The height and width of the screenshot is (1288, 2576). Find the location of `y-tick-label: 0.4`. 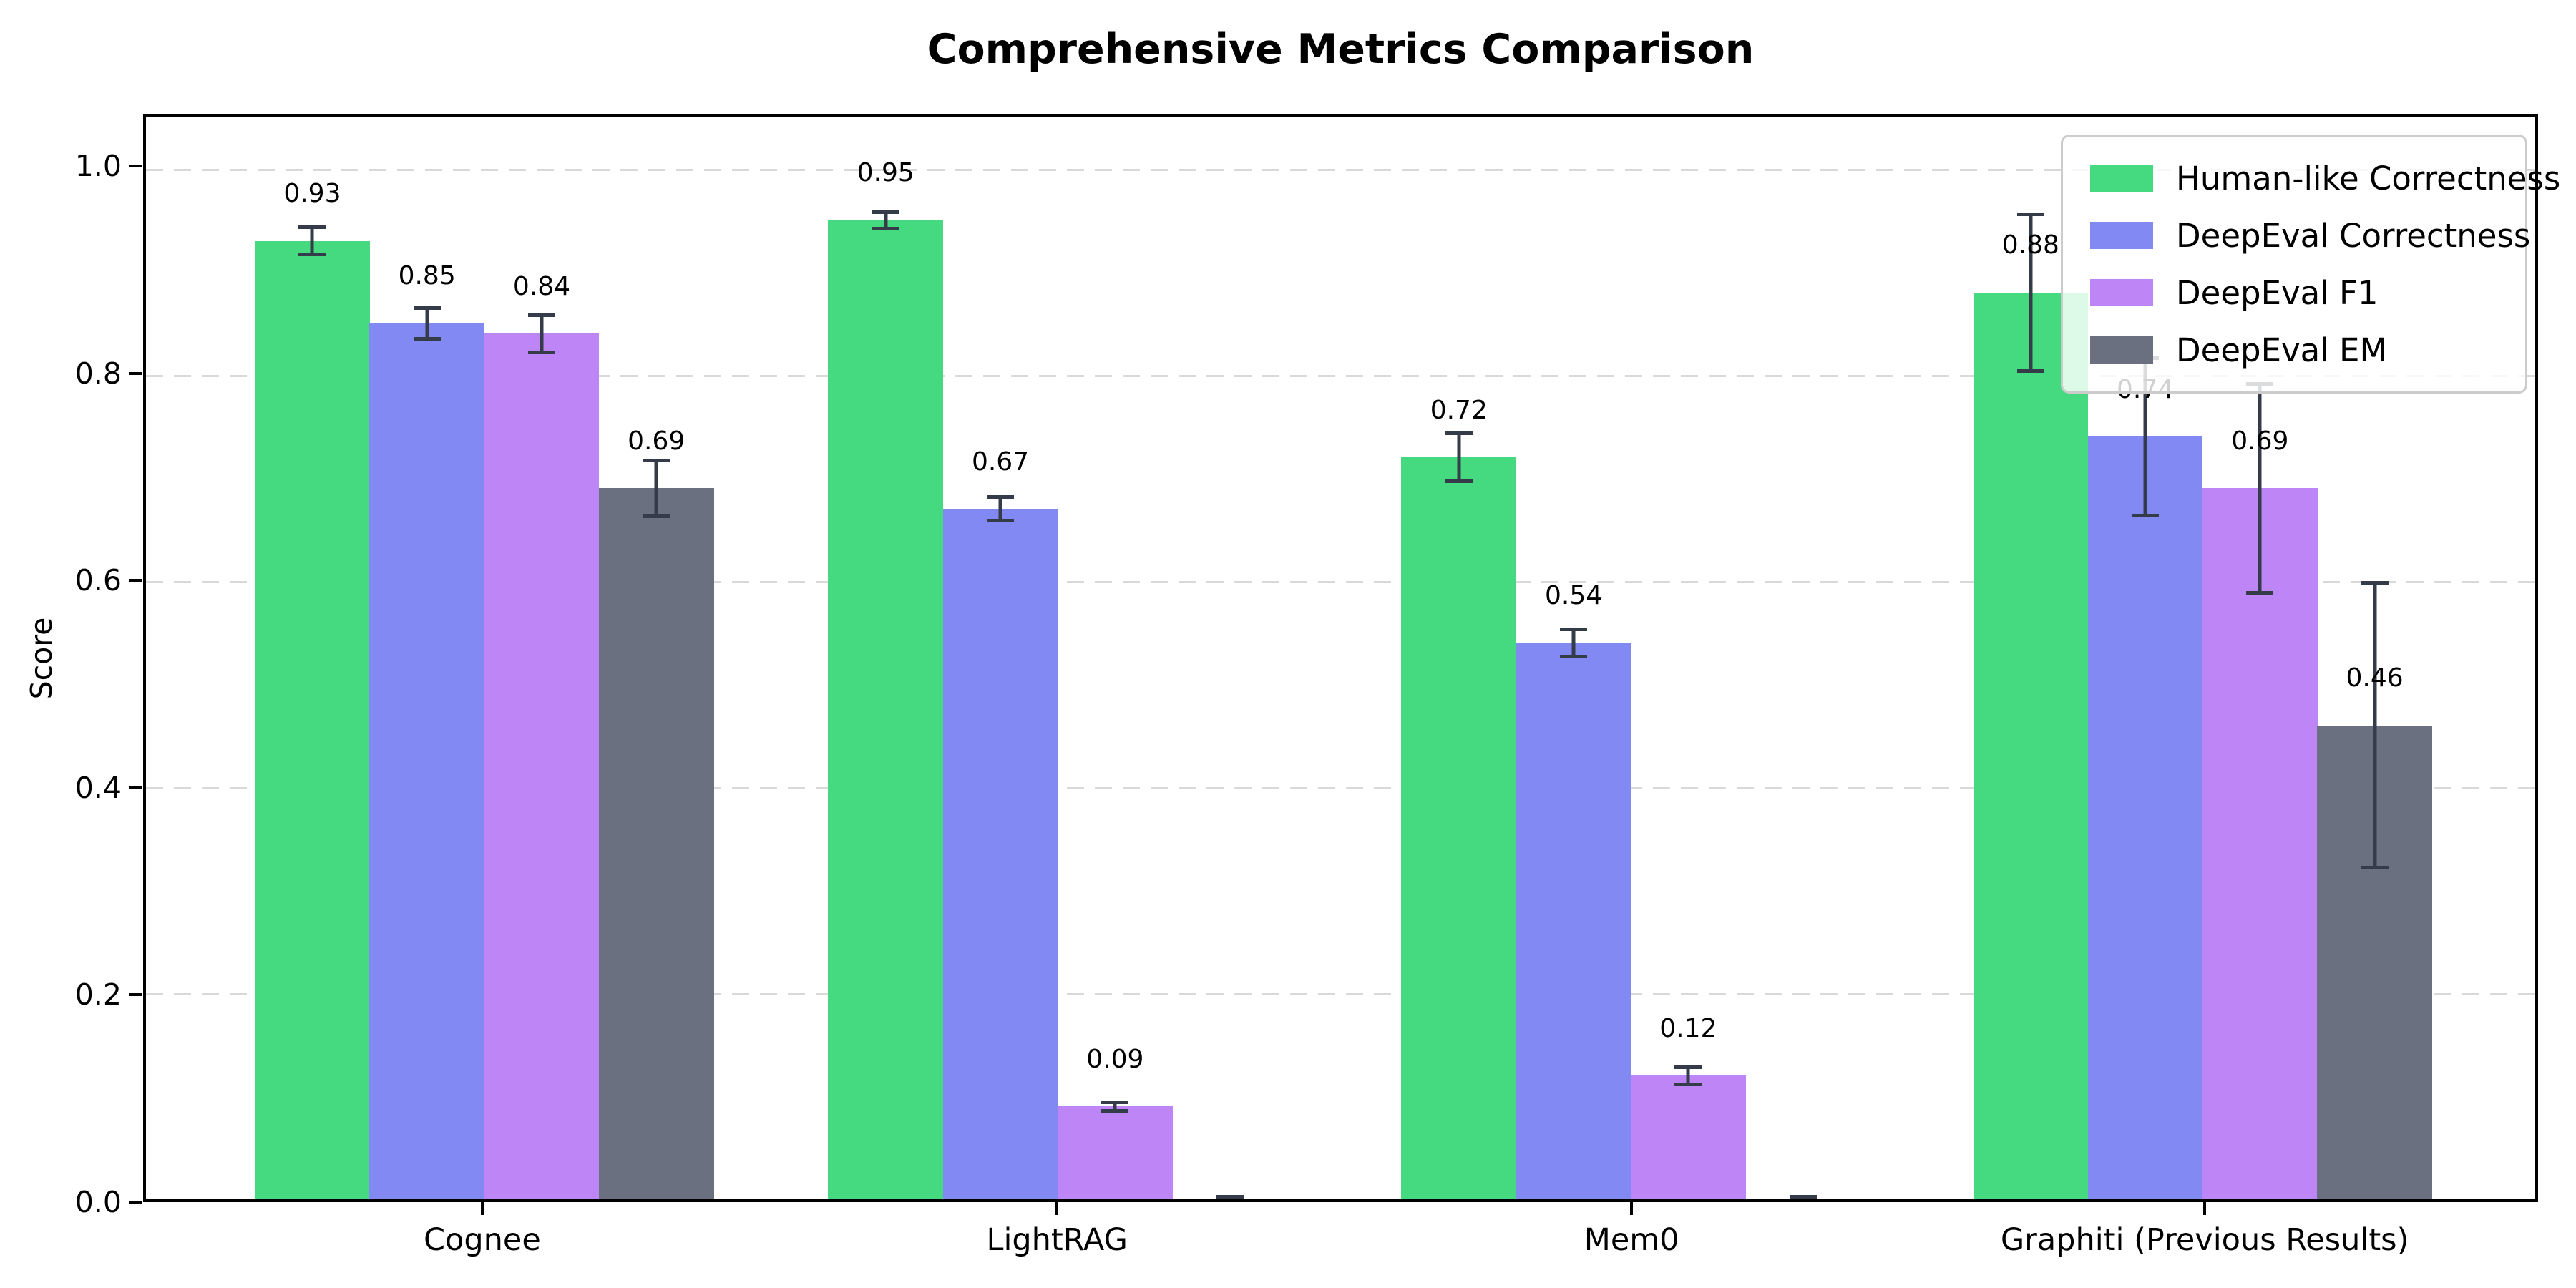

y-tick-label: 0.4 is located at coordinates (98, 788).